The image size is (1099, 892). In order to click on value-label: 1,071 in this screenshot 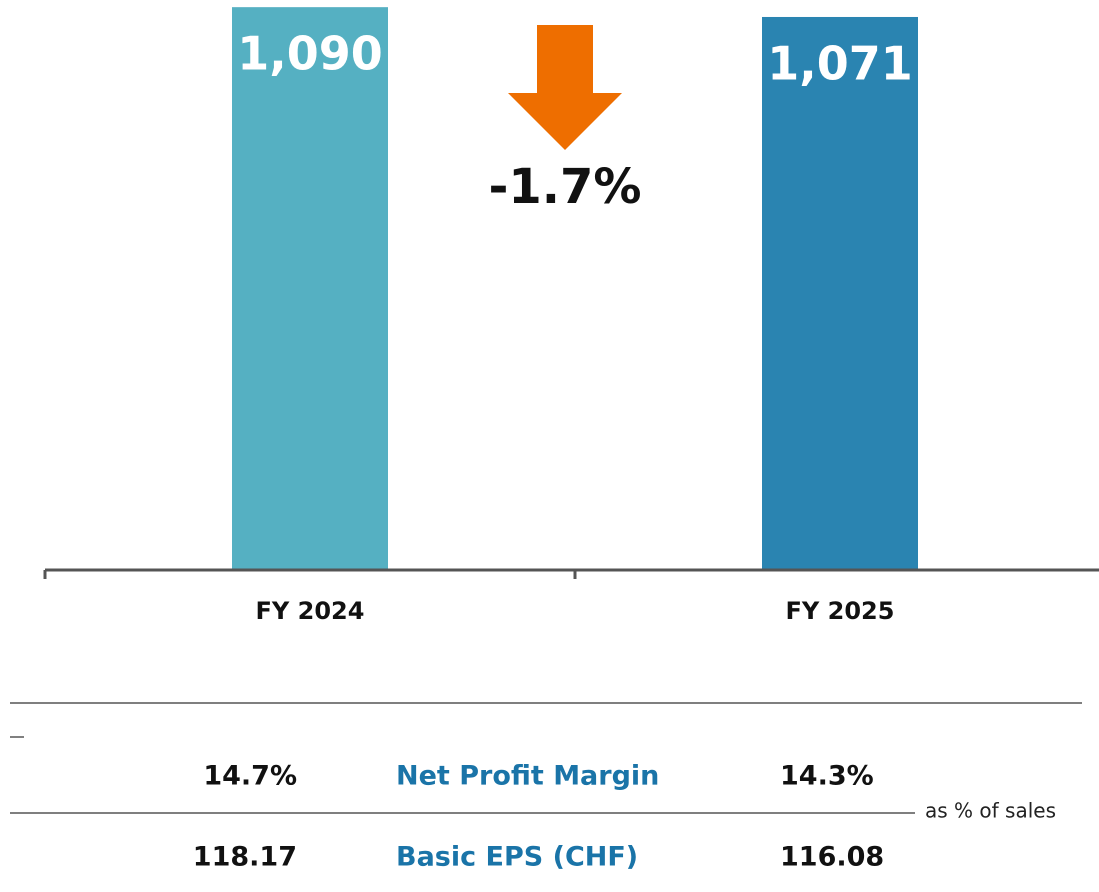, I will do `click(840, 63)`.